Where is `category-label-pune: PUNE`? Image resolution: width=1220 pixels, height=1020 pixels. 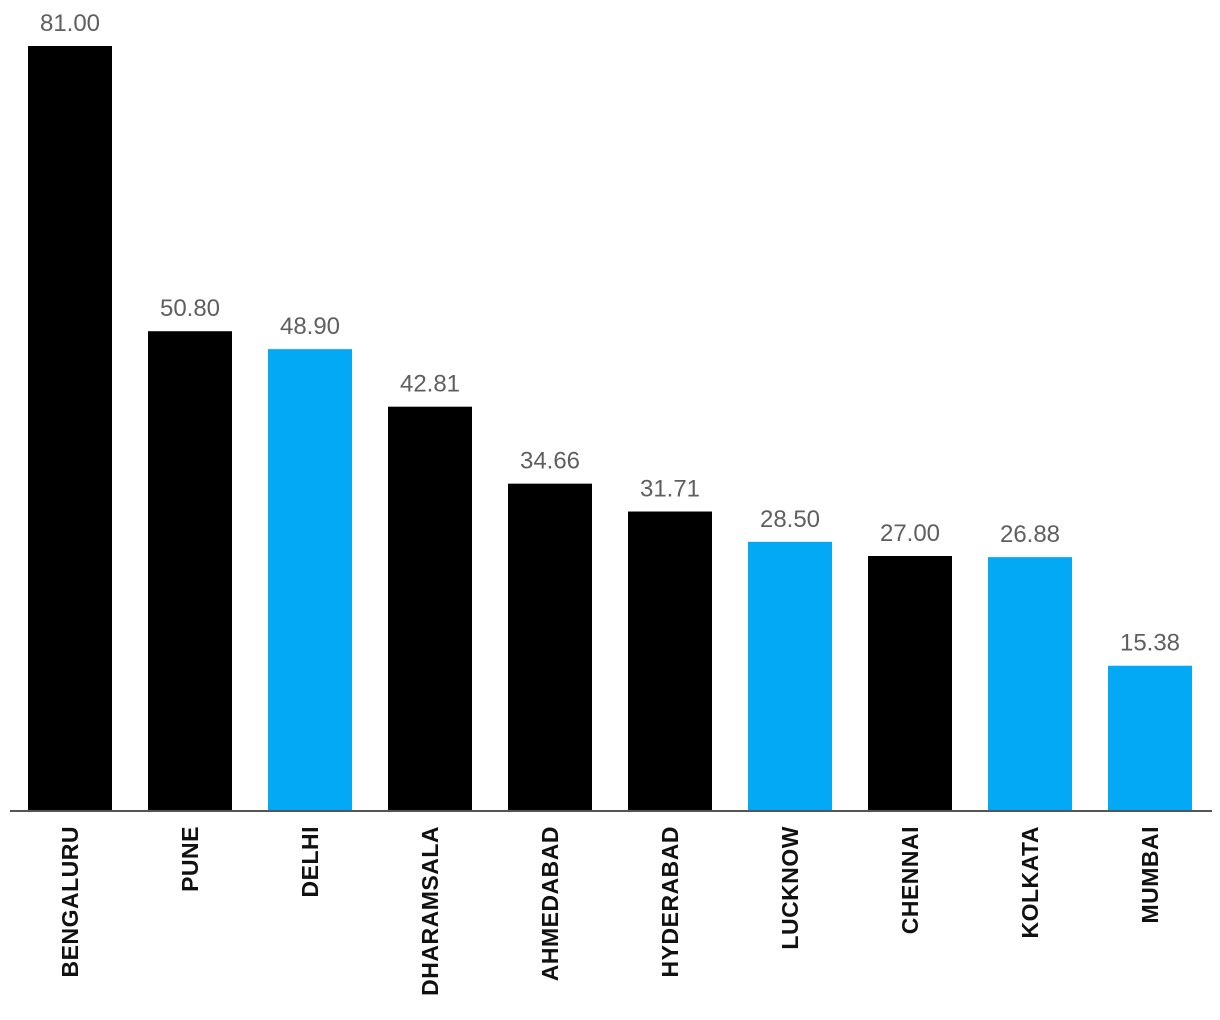
category-label-pune: PUNE is located at coordinates (190, 859).